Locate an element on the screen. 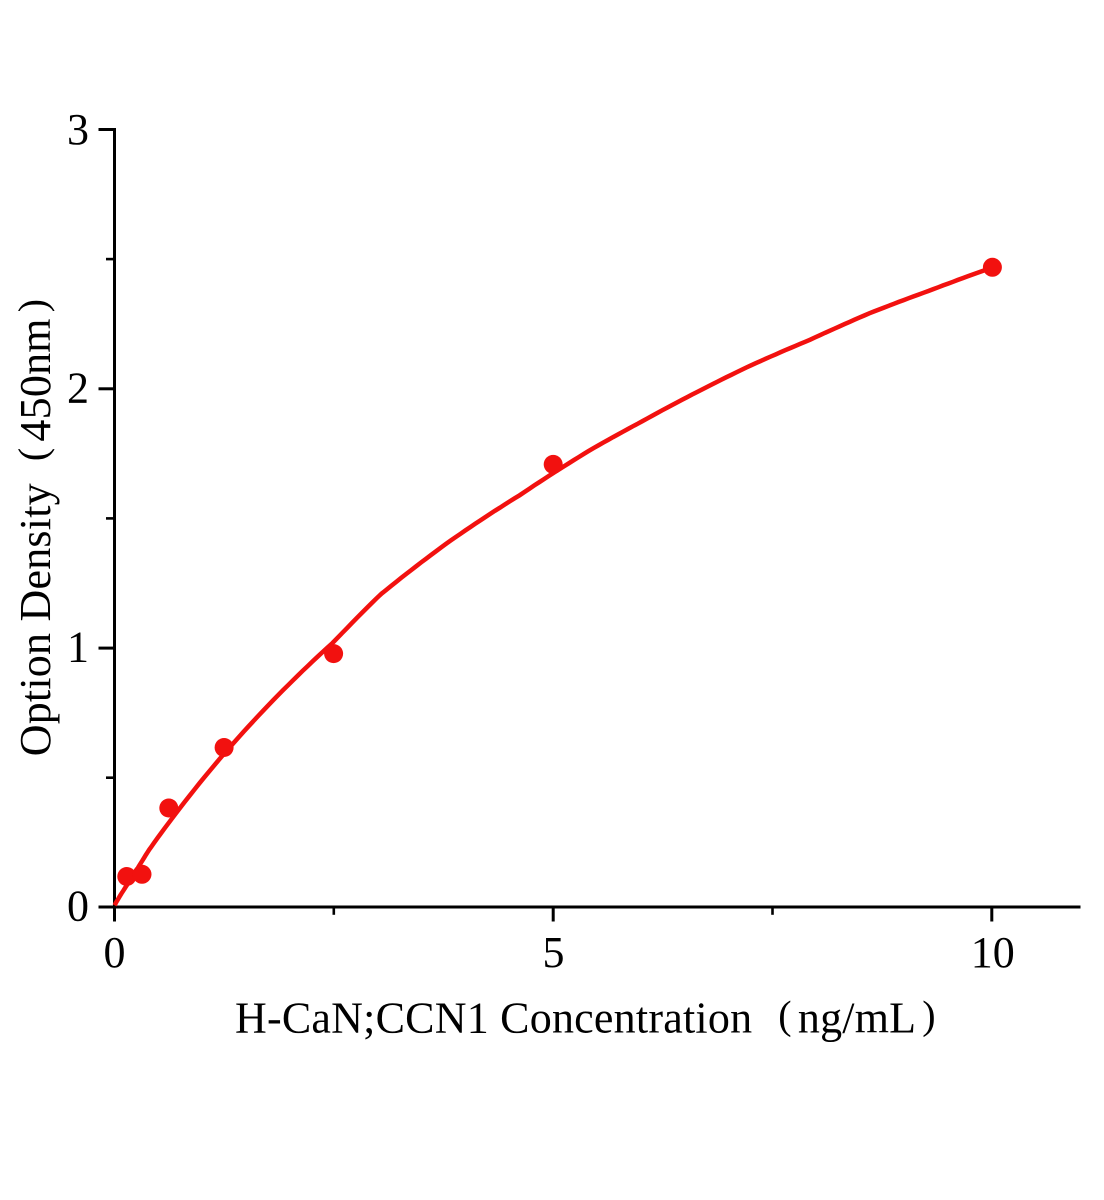  svg-text: 5 is located at coordinates (554, 952).